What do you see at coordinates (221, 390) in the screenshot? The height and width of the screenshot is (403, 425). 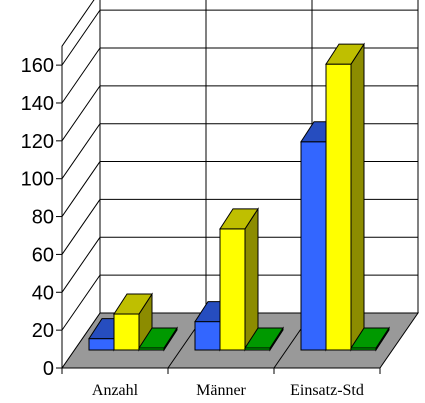 I see `x-tick-label: Männer` at bounding box center [221, 390].